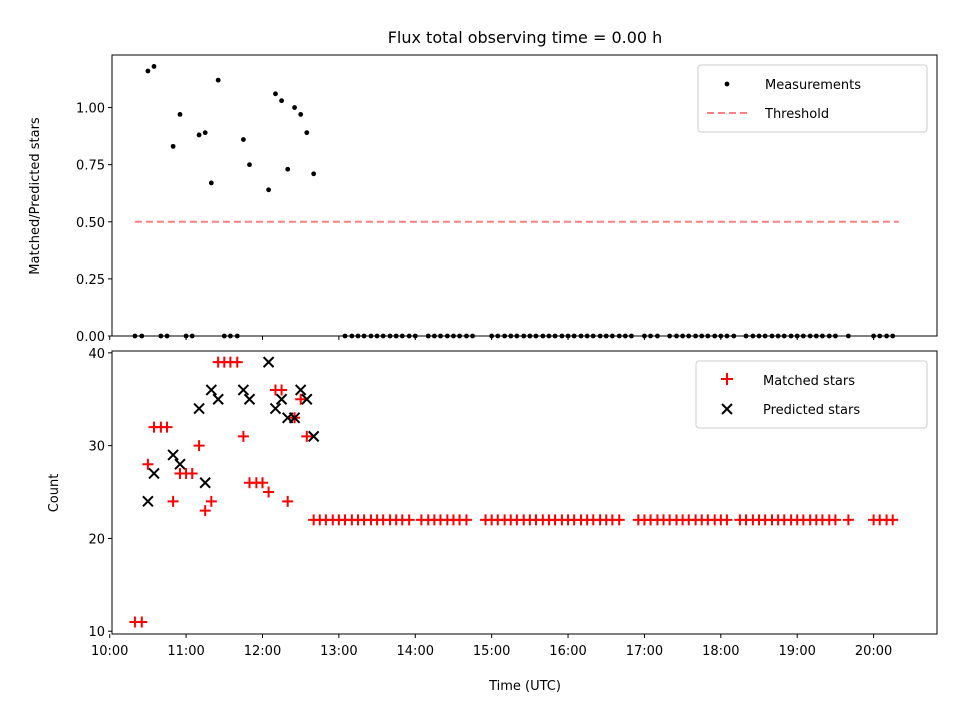 The width and height of the screenshot is (960, 720). What do you see at coordinates (96, 539) in the screenshot?
I see `bottom-ytick-label-1: 20` at bounding box center [96, 539].